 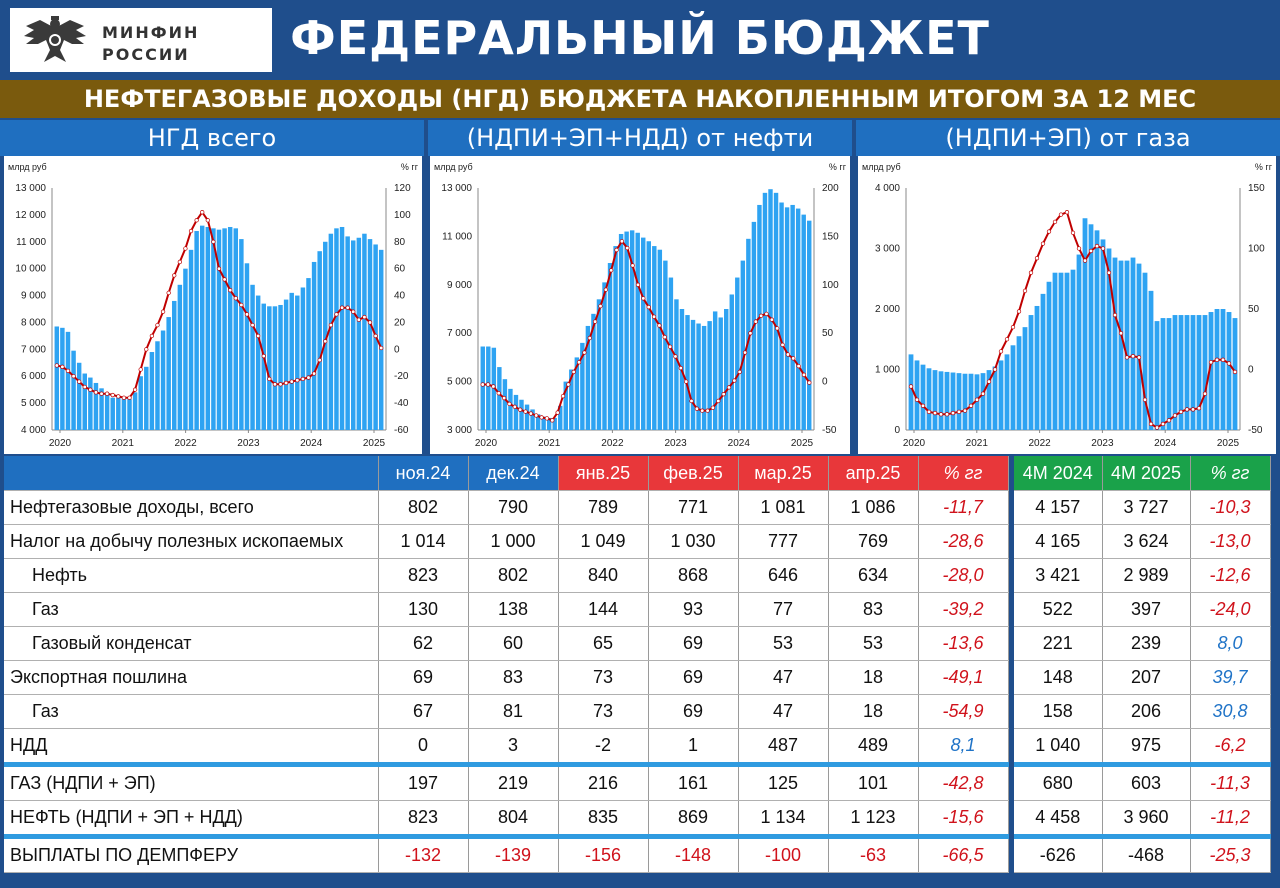 What do you see at coordinates (1230, 782) in the screenshot?
I see `ytd-yoy-cell: -11,3` at bounding box center [1230, 782].